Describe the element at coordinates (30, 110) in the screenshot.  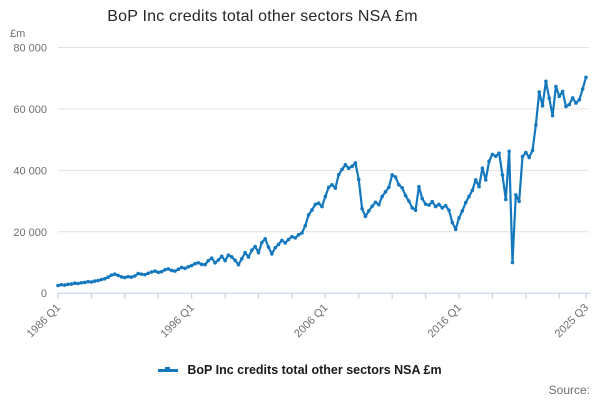
I see `y-tick-label: 60 000` at that location.